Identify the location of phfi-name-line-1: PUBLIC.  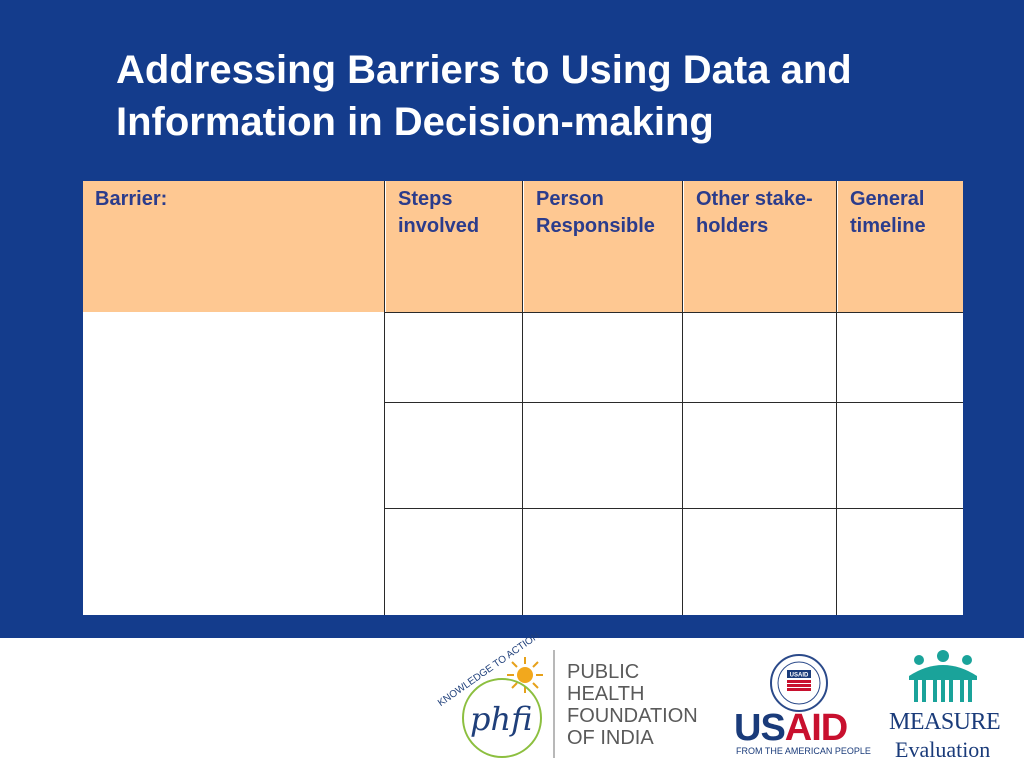
(603, 672).